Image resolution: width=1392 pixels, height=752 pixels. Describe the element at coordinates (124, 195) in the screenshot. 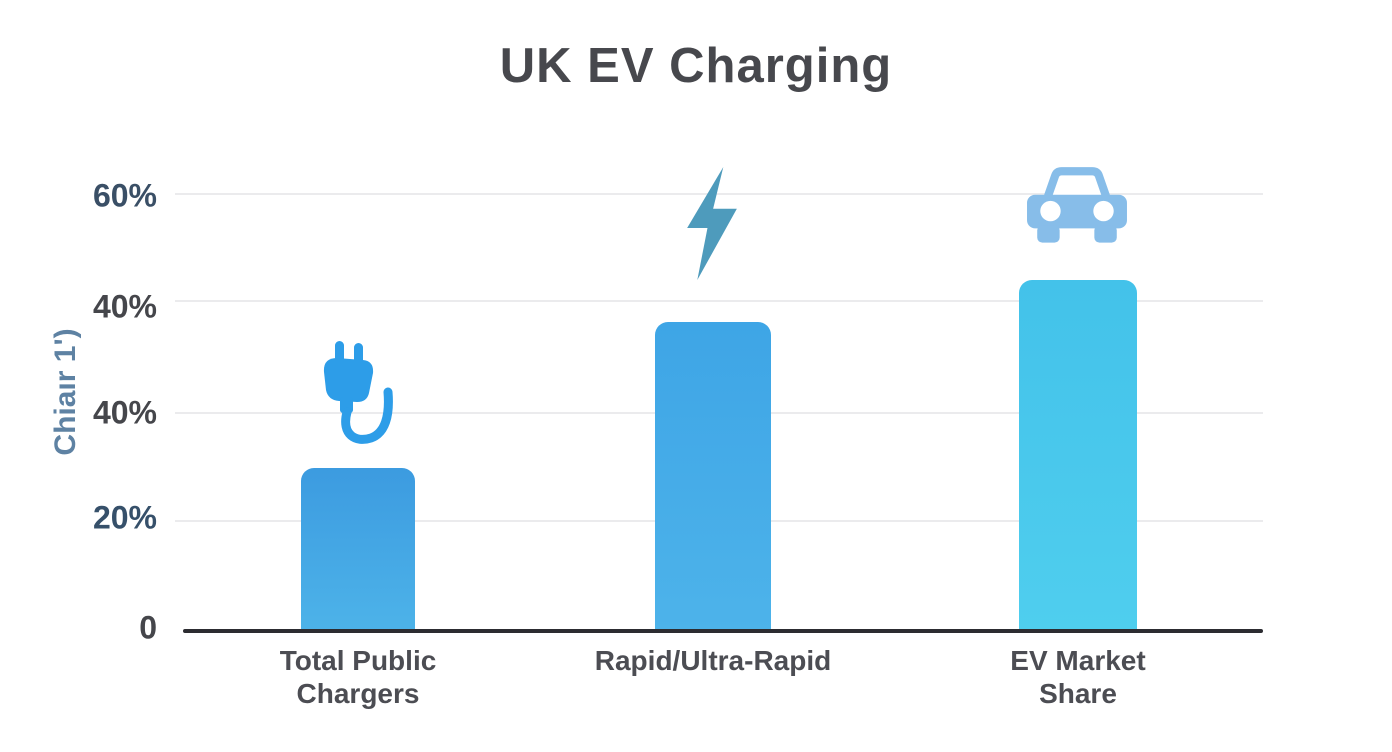

I see `y-tick-label: 60%` at that location.